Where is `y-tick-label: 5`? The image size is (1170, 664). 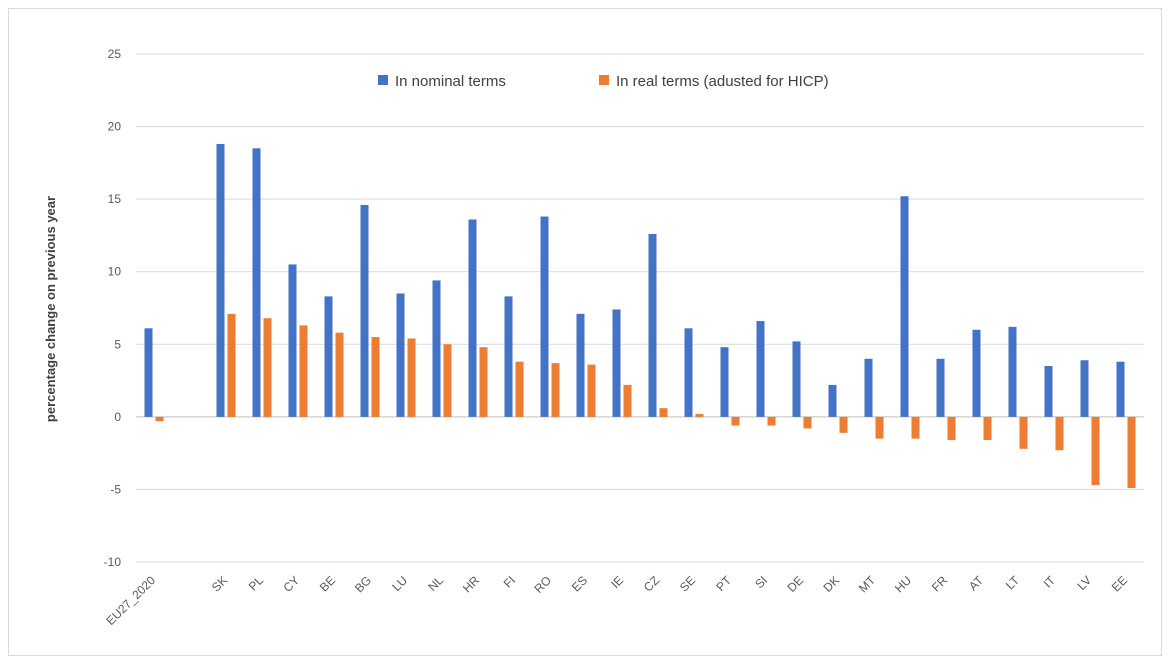 y-tick-label: 5 is located at coordinates (117, 344).